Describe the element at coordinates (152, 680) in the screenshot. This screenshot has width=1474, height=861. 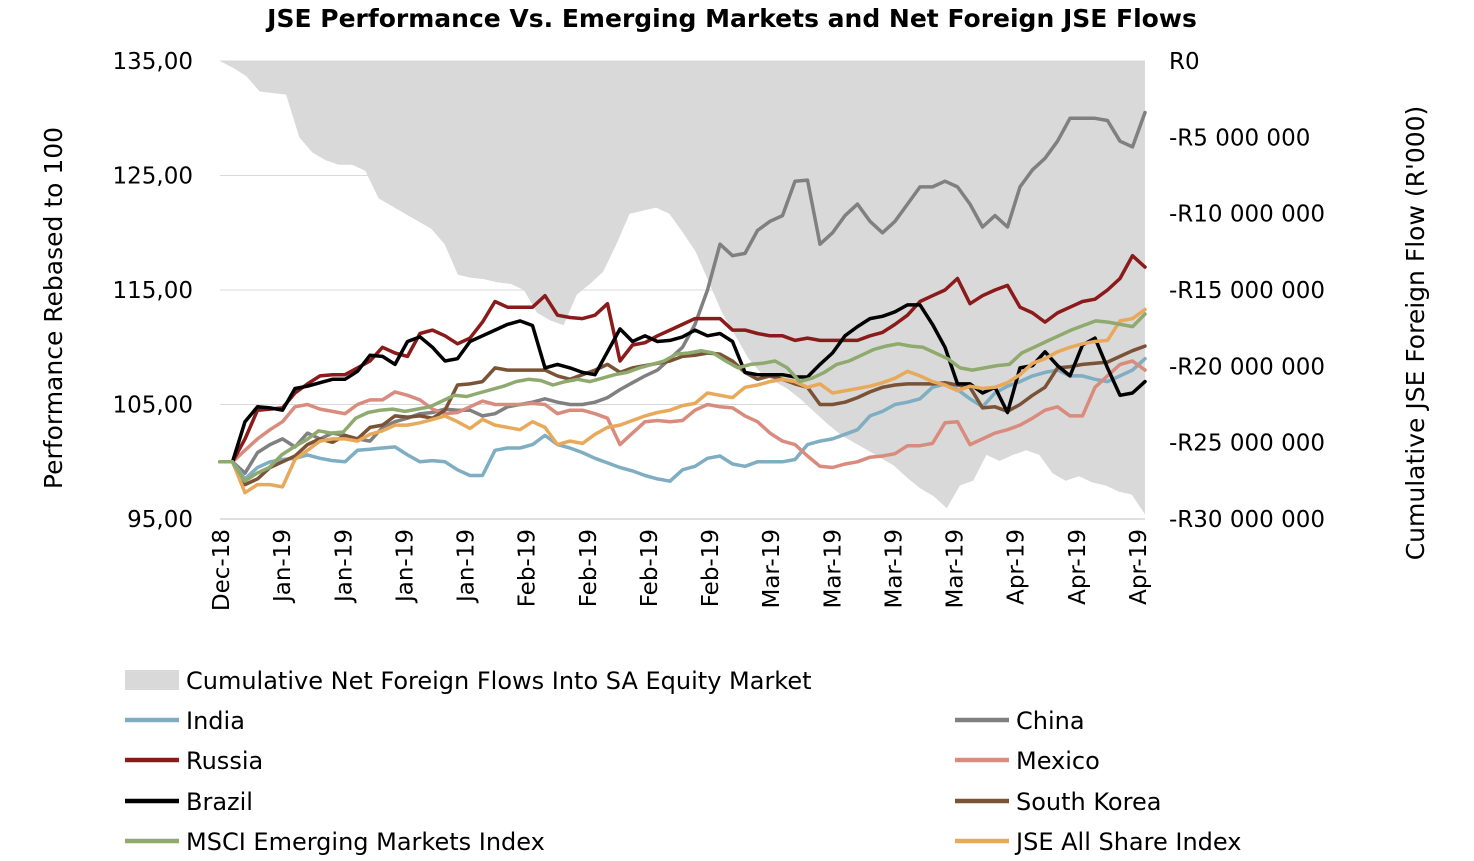
I see `legend-swatch` at that location.